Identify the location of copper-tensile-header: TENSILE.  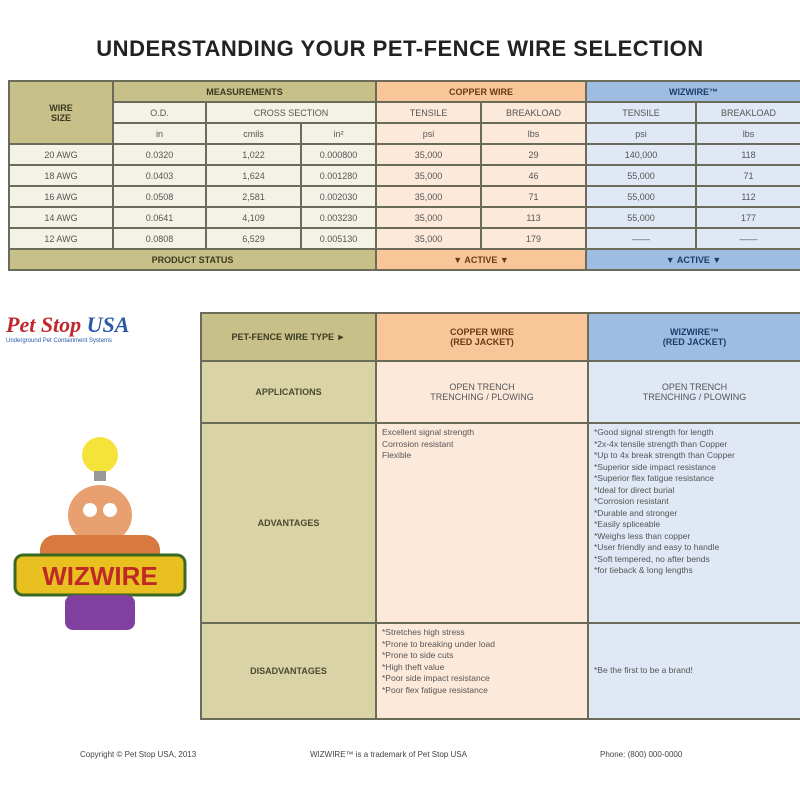
(428, 112).